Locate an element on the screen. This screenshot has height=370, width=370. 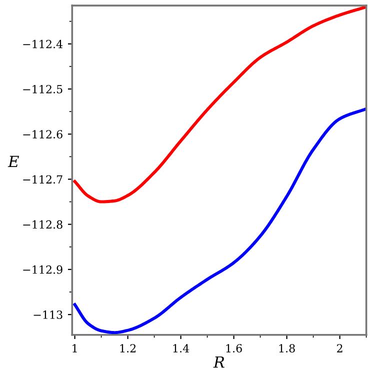
x-tick-label: 1.8 is located at coordinates (287, 348).